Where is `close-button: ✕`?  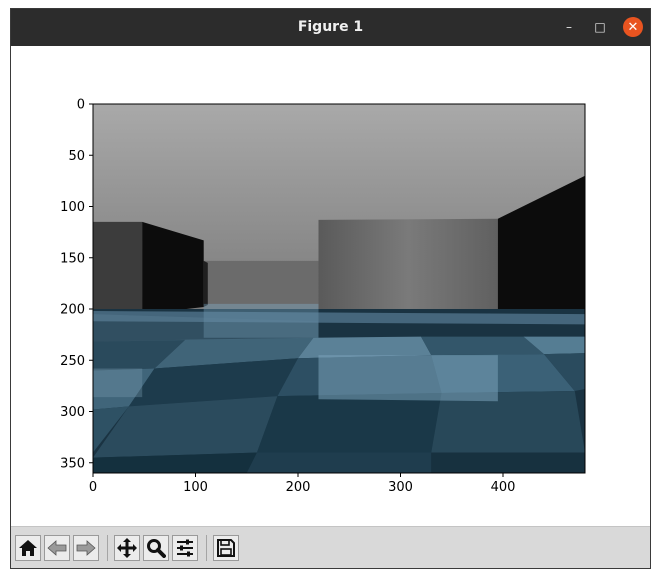 close-button: ✕ is located at coordinates (633, 27).